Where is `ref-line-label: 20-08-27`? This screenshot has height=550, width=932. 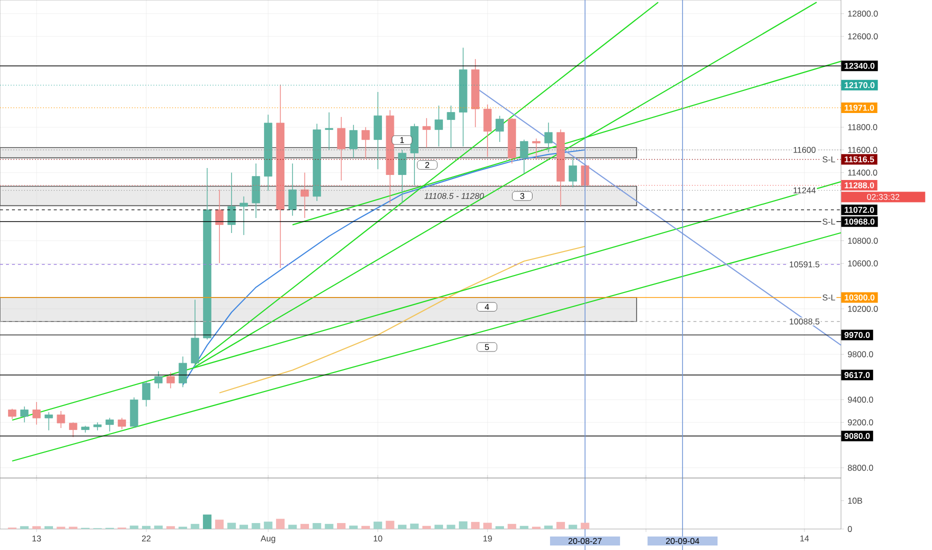
ref-line-label: 20-08-27 is located at coordinates (585, 541).